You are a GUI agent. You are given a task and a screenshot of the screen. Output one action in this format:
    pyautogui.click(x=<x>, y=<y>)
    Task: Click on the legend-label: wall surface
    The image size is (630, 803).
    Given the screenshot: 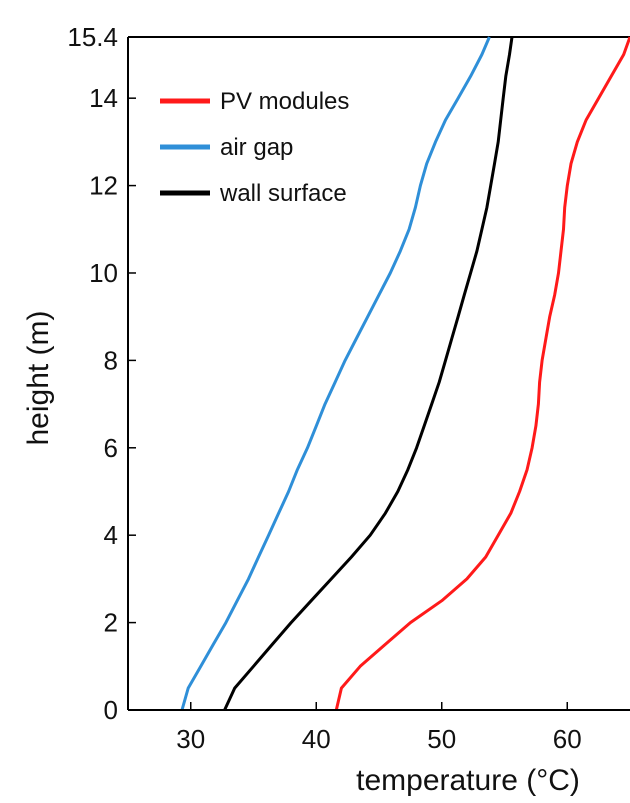 What is the action you would take?
    pyautogui.click(x=283, y=193)
    